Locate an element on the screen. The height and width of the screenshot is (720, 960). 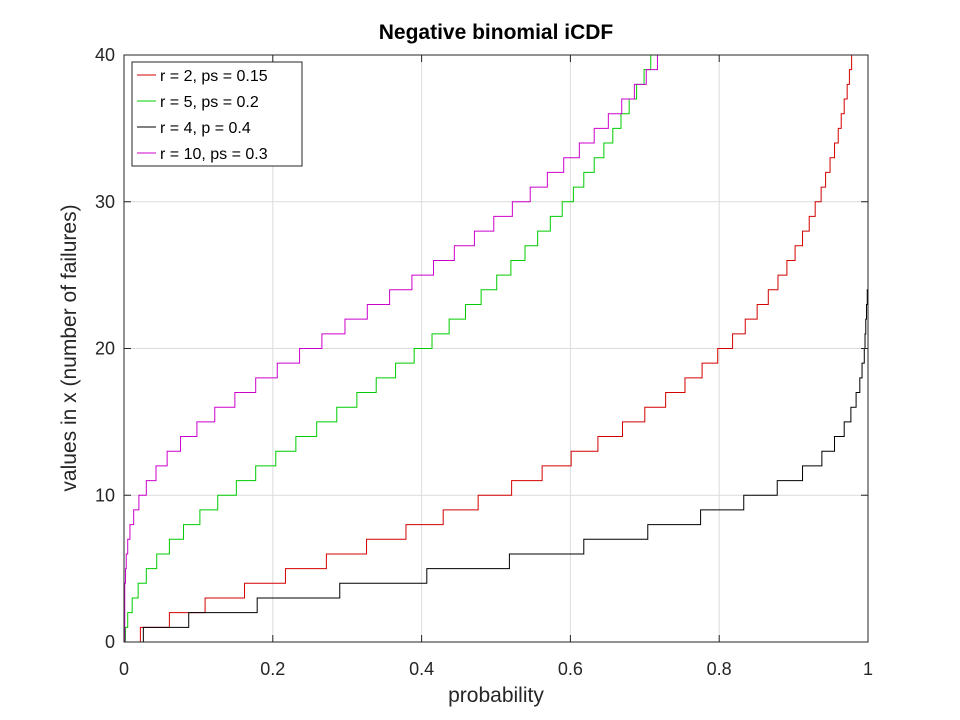
legend-box is located at coordinates (217, 114).